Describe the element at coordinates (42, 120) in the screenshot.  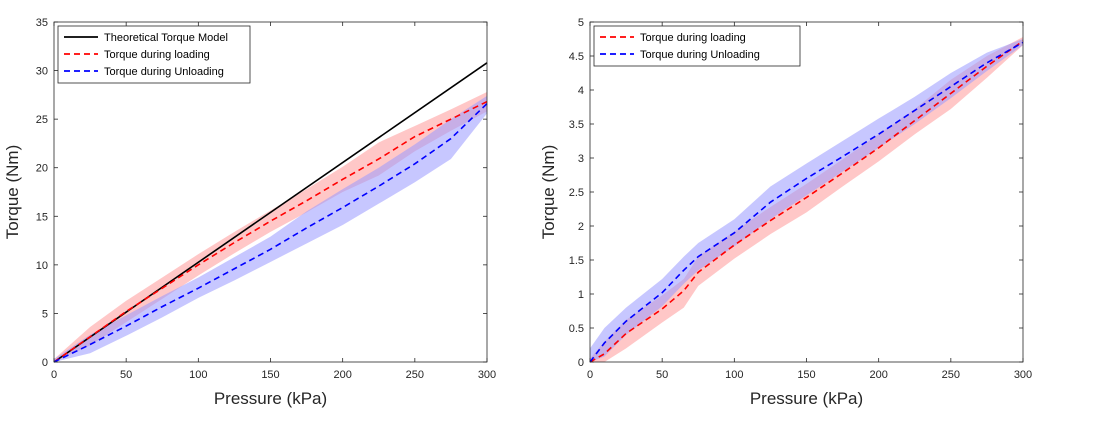
I see `y-tick-label: 25` at that location.